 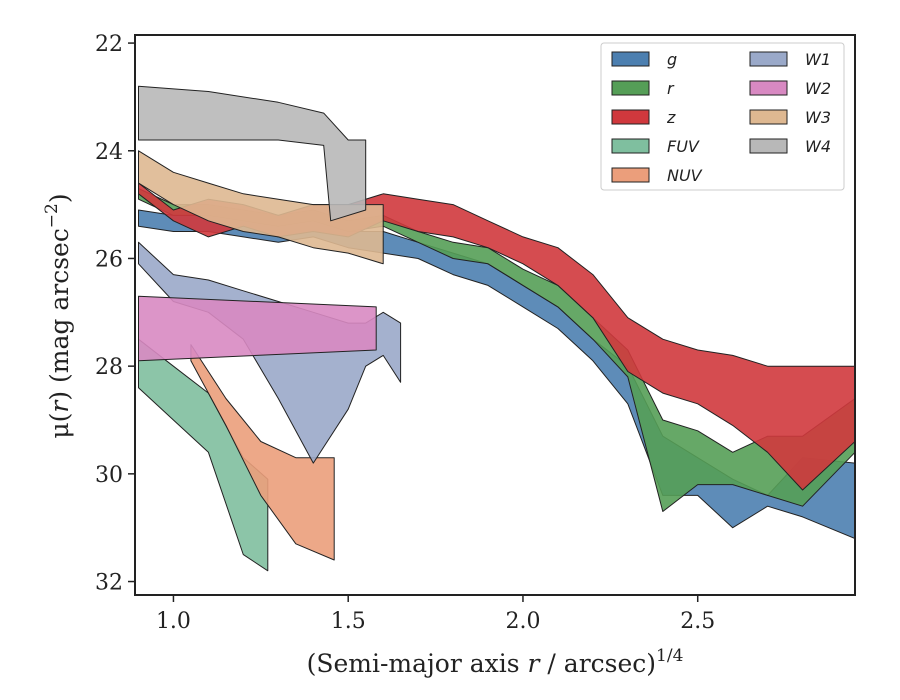 What do you see at coordinates (697, 621) in the screenshot?
I see `x-tick-label: 2.5` at bounding box center [697, 621].